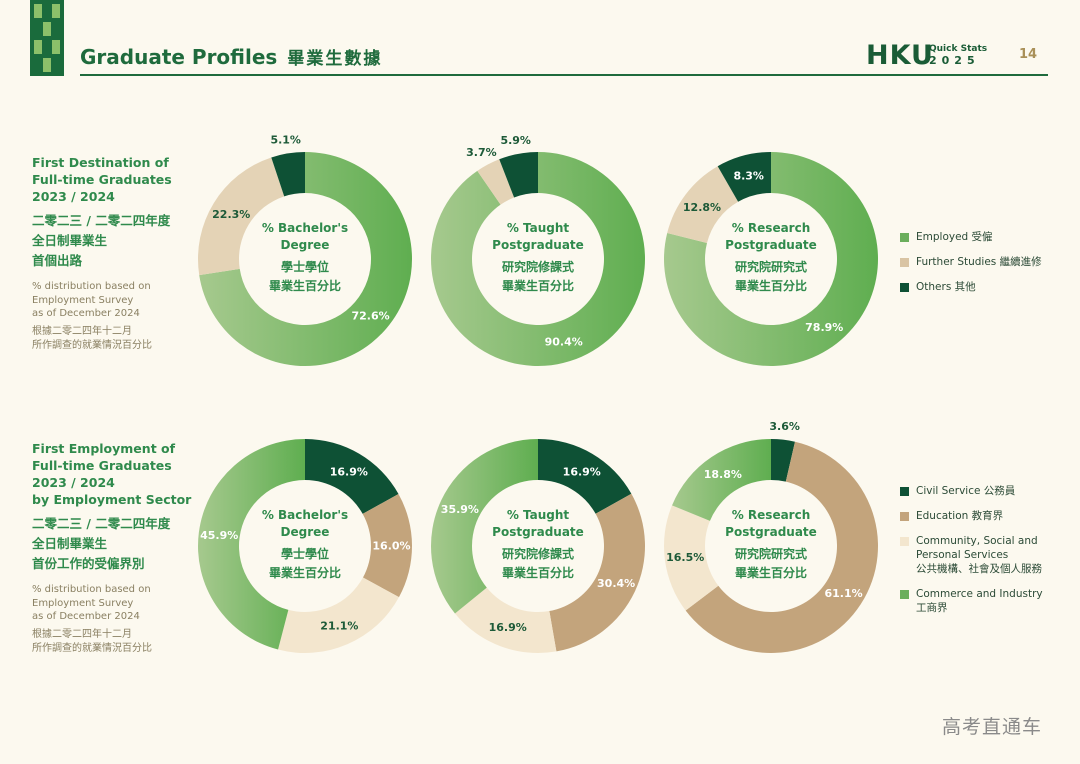 The width and height of the screenshot is (1080, 764). Describe the element at coordinates (616, 583) in the screenshot. I see `data-label: 30.4%` at that location.